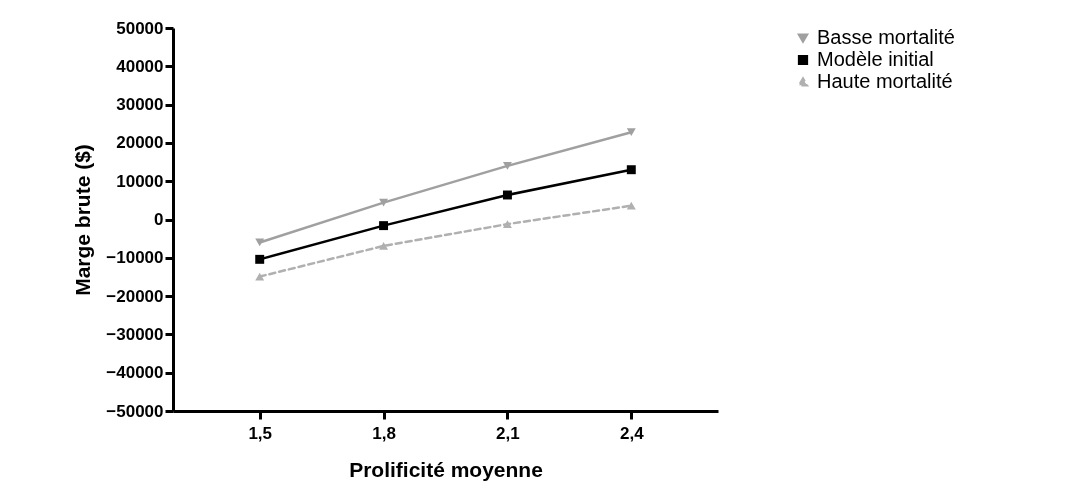  Describe the element at coordinates (260, 433) in the screenshot. I see `x-tick-label: 1,5` at that location.